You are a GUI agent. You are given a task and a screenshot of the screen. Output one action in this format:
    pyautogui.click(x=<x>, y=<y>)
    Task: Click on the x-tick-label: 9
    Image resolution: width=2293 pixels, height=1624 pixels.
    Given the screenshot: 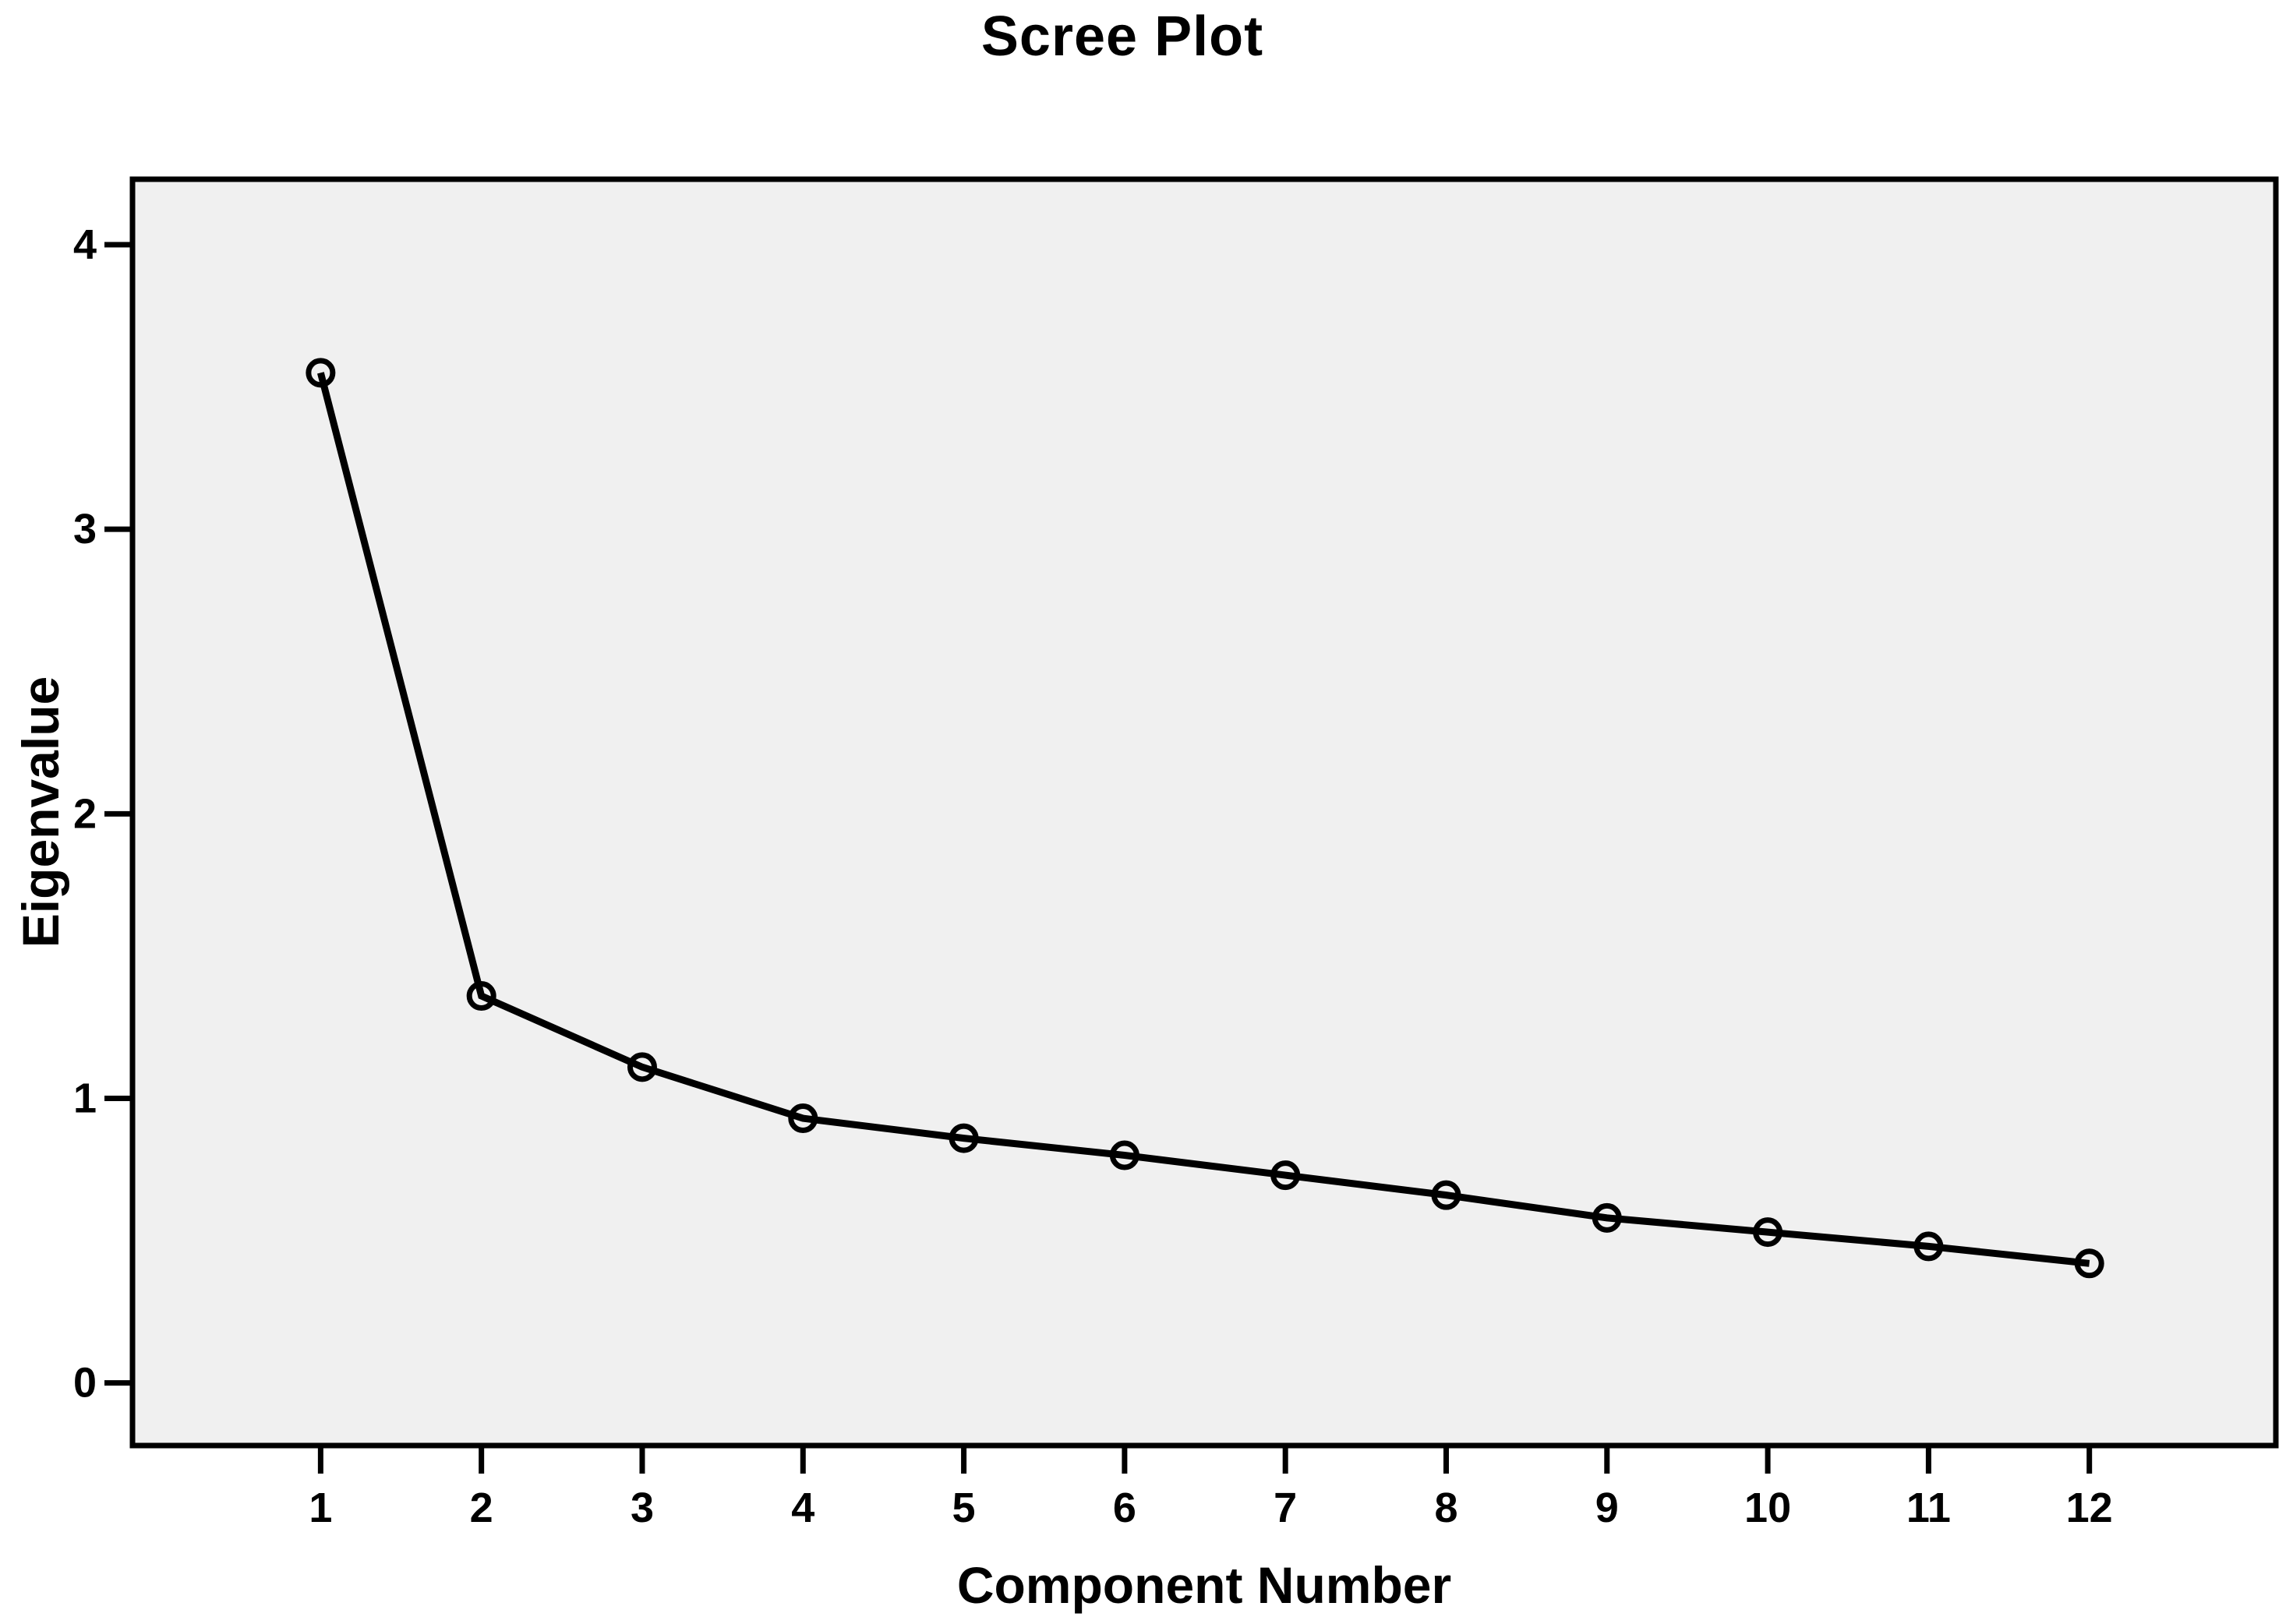 What is the action you would take?
    pyautogui.click(x=1607, y=1508)
    